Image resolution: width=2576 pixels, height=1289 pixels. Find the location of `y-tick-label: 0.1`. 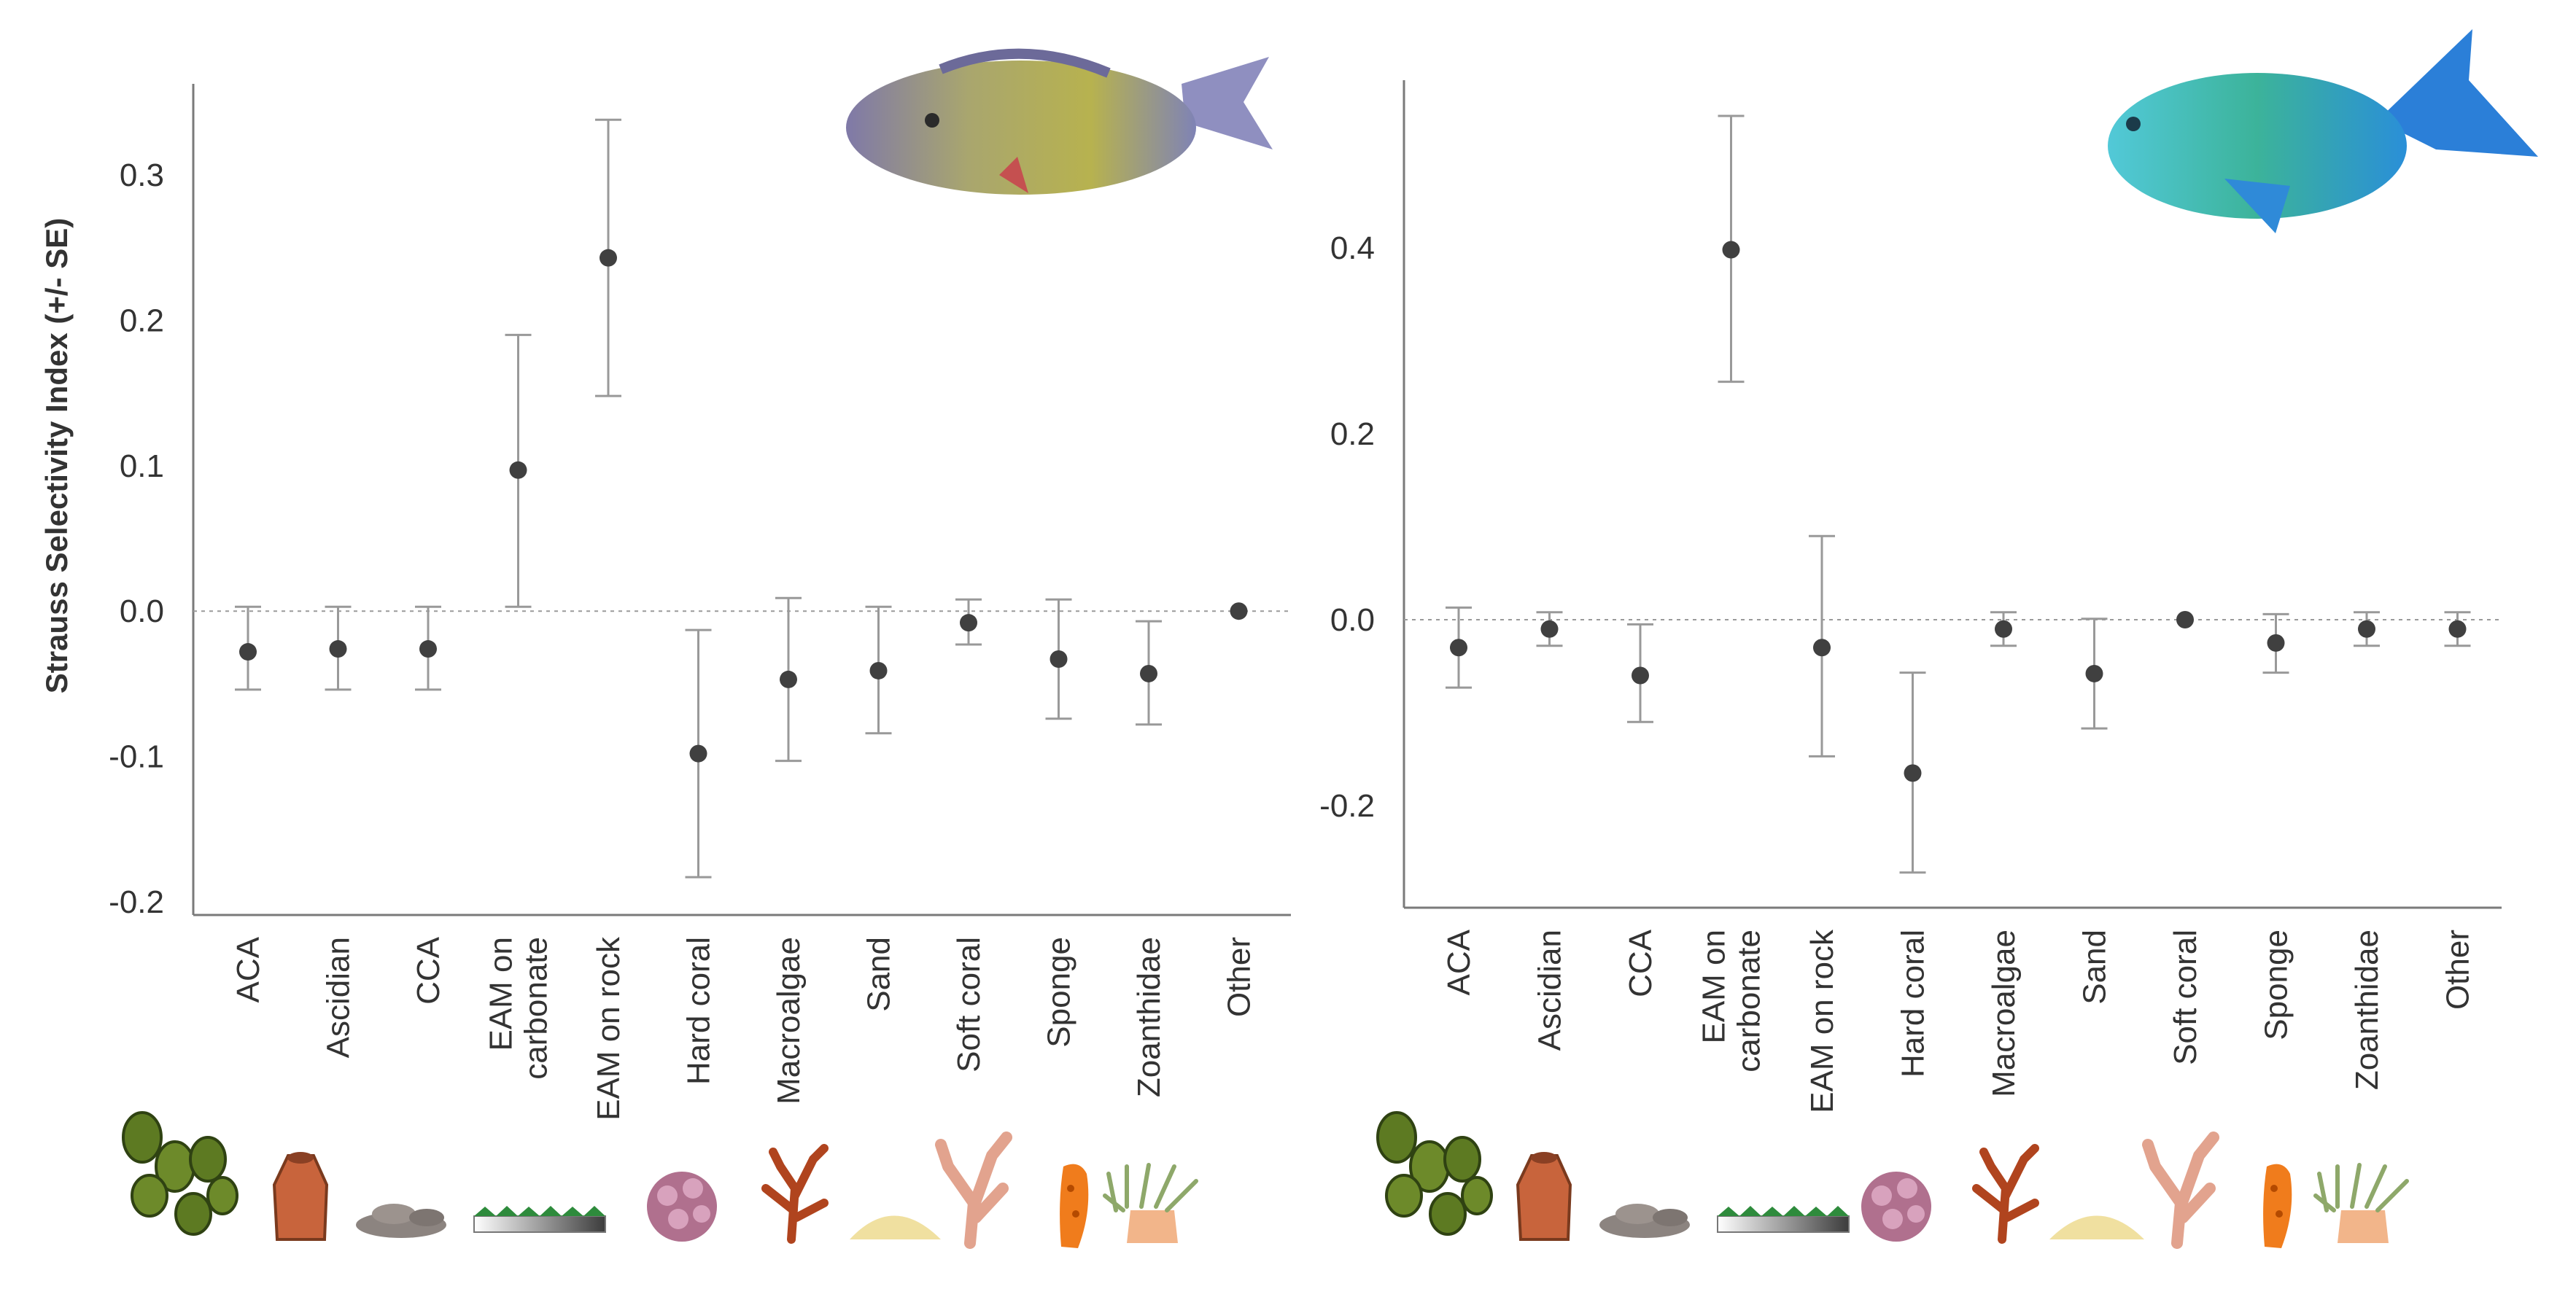

y-tick-label: 0.1 is located at coordinates (142, 466).